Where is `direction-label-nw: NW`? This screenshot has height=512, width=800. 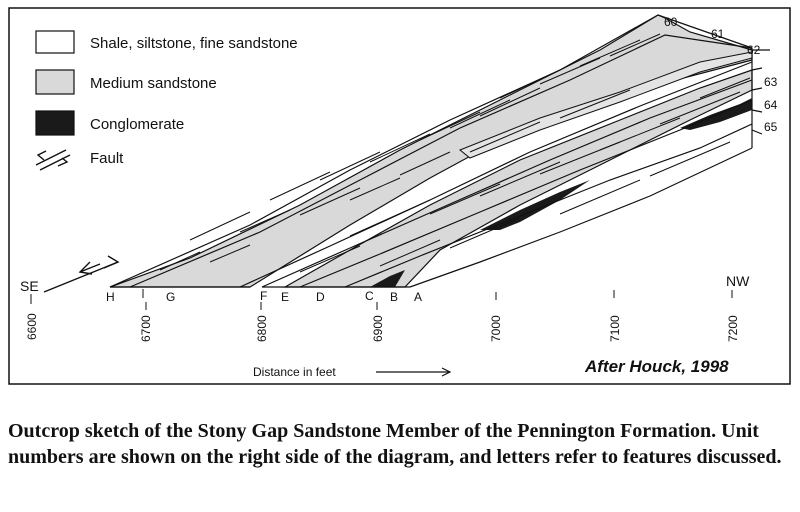 direction-label-nw: NW is located at coordinates (738, 281).